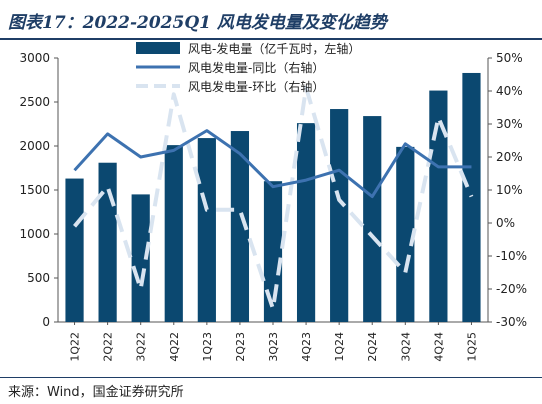 This screenshot has height=404, width=542. What do you see at coordinates (272, 164) in the screenshot?
I see `yoy-line` at bounding box center [272, 164].